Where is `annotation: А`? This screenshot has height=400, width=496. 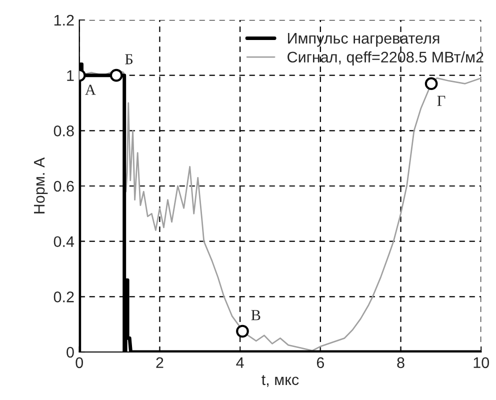
annotation: А is located at coordinates (90, 89).